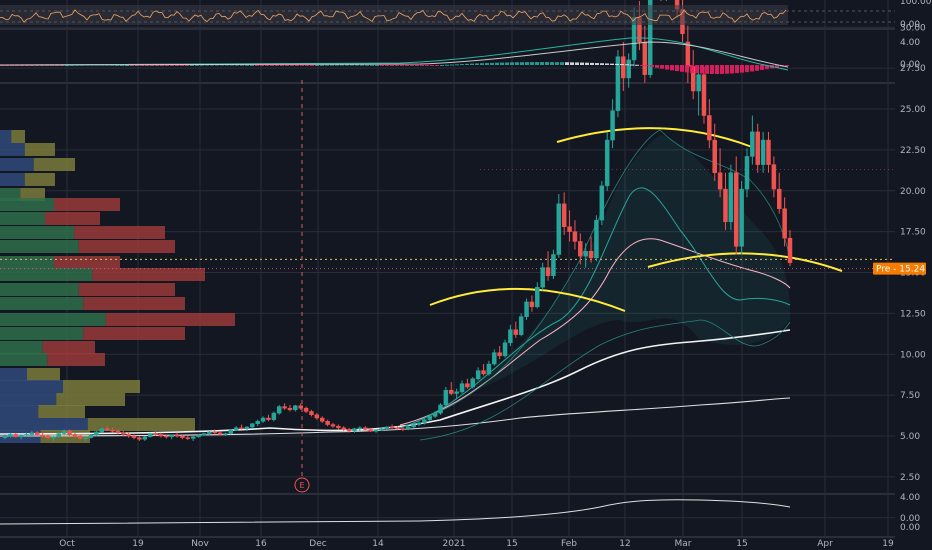 This screenshot has width=932, height=550. I want to click on price-tick: 27.50, so click(913, 69).